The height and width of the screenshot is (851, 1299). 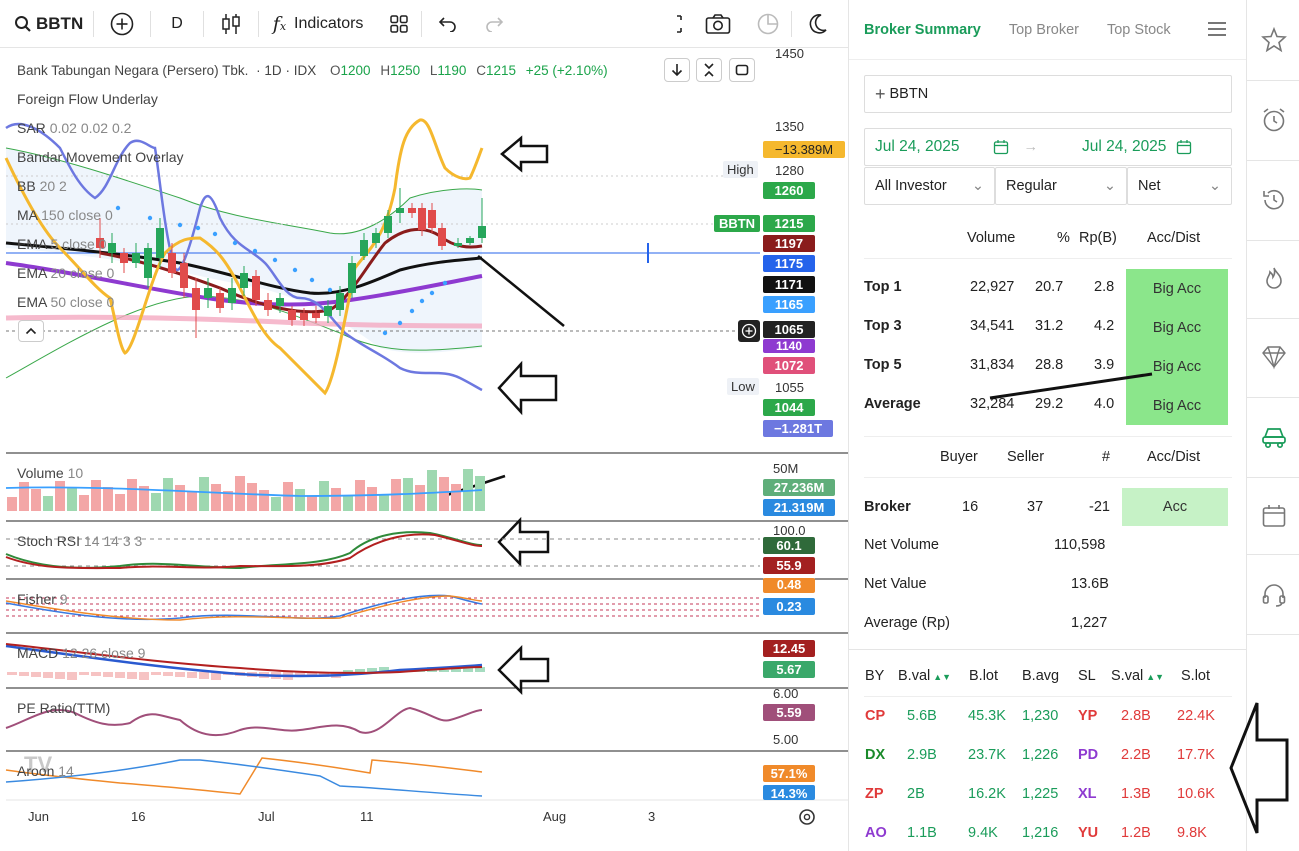 What do you see at coordinates (718, 24) in the screenshot?
I see `screenshot-button` at bounding box center [718, 24].